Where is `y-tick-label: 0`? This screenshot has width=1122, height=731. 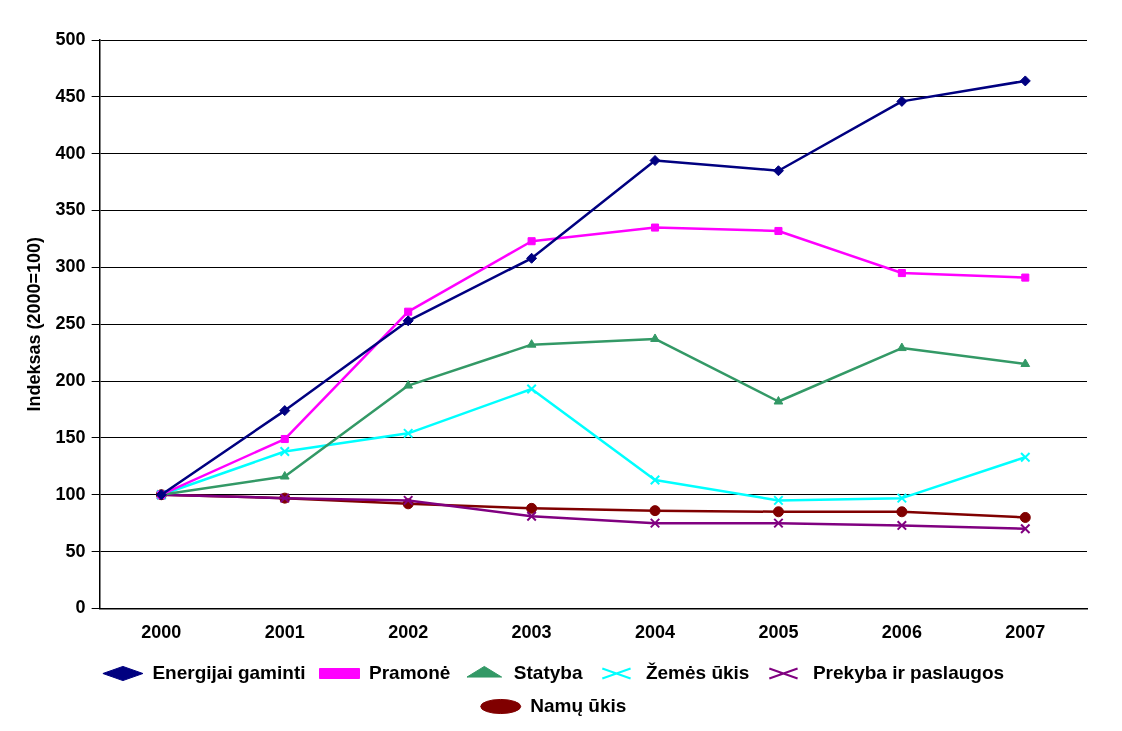
y-tick-label: 0 is located at coordinates (80, 607).